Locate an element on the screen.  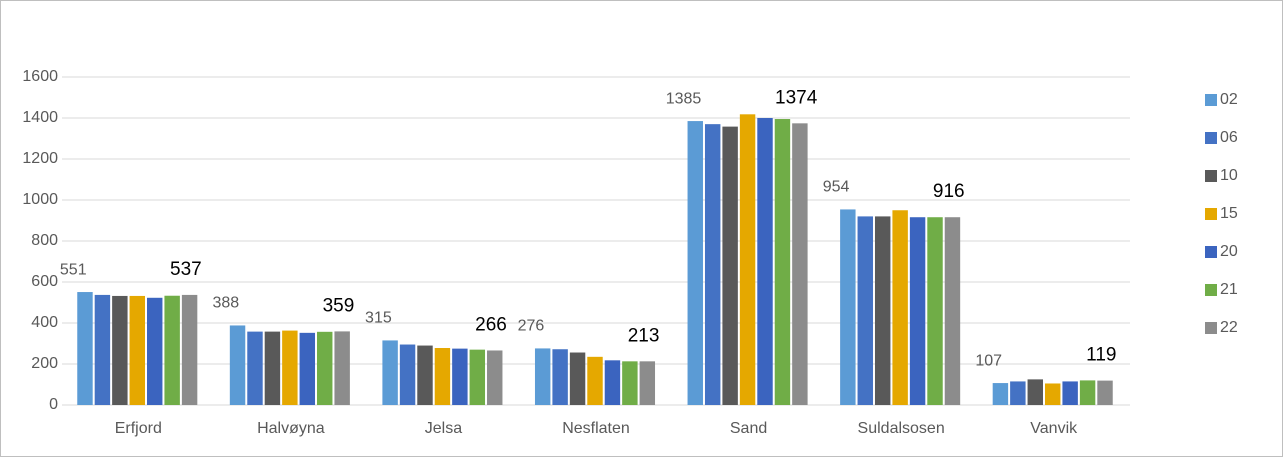
y-tick-label: 800 is located at coordinates (44, 240).